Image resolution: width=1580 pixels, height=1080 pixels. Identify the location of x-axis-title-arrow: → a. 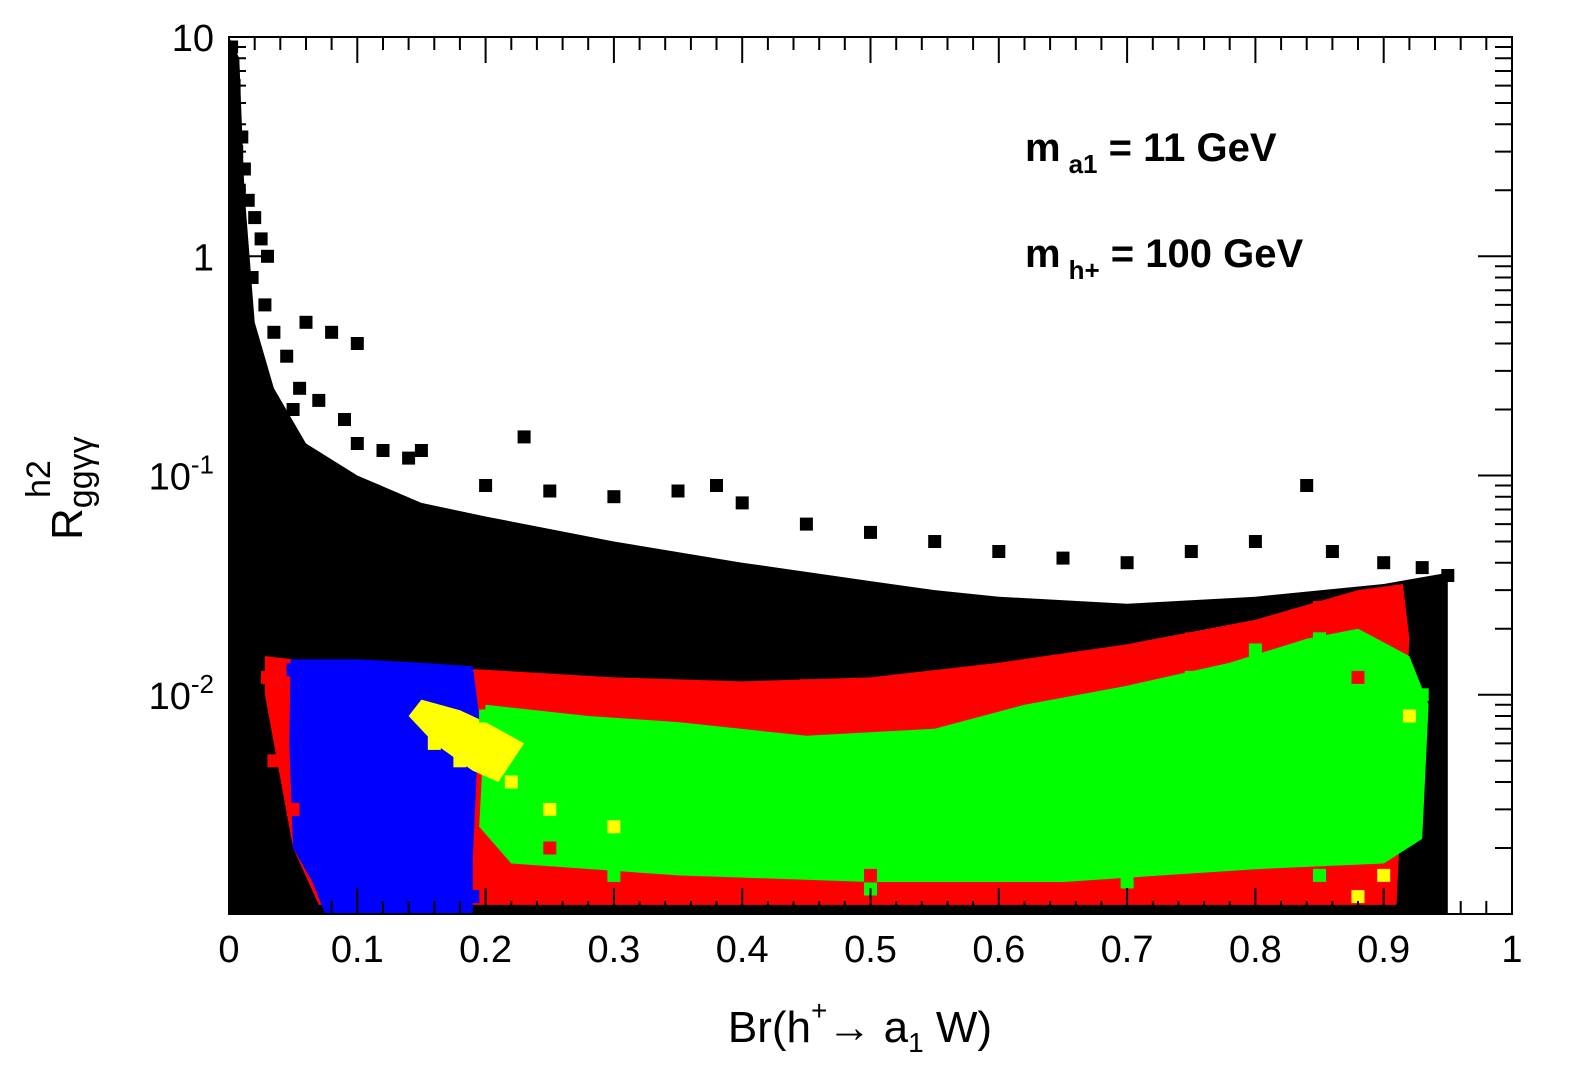
(867, 1027).